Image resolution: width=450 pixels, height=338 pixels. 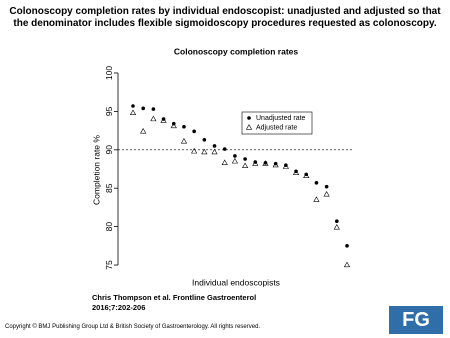 I want to click on x-axis-label: Individual endoscopists, so click(x=236, y=282).